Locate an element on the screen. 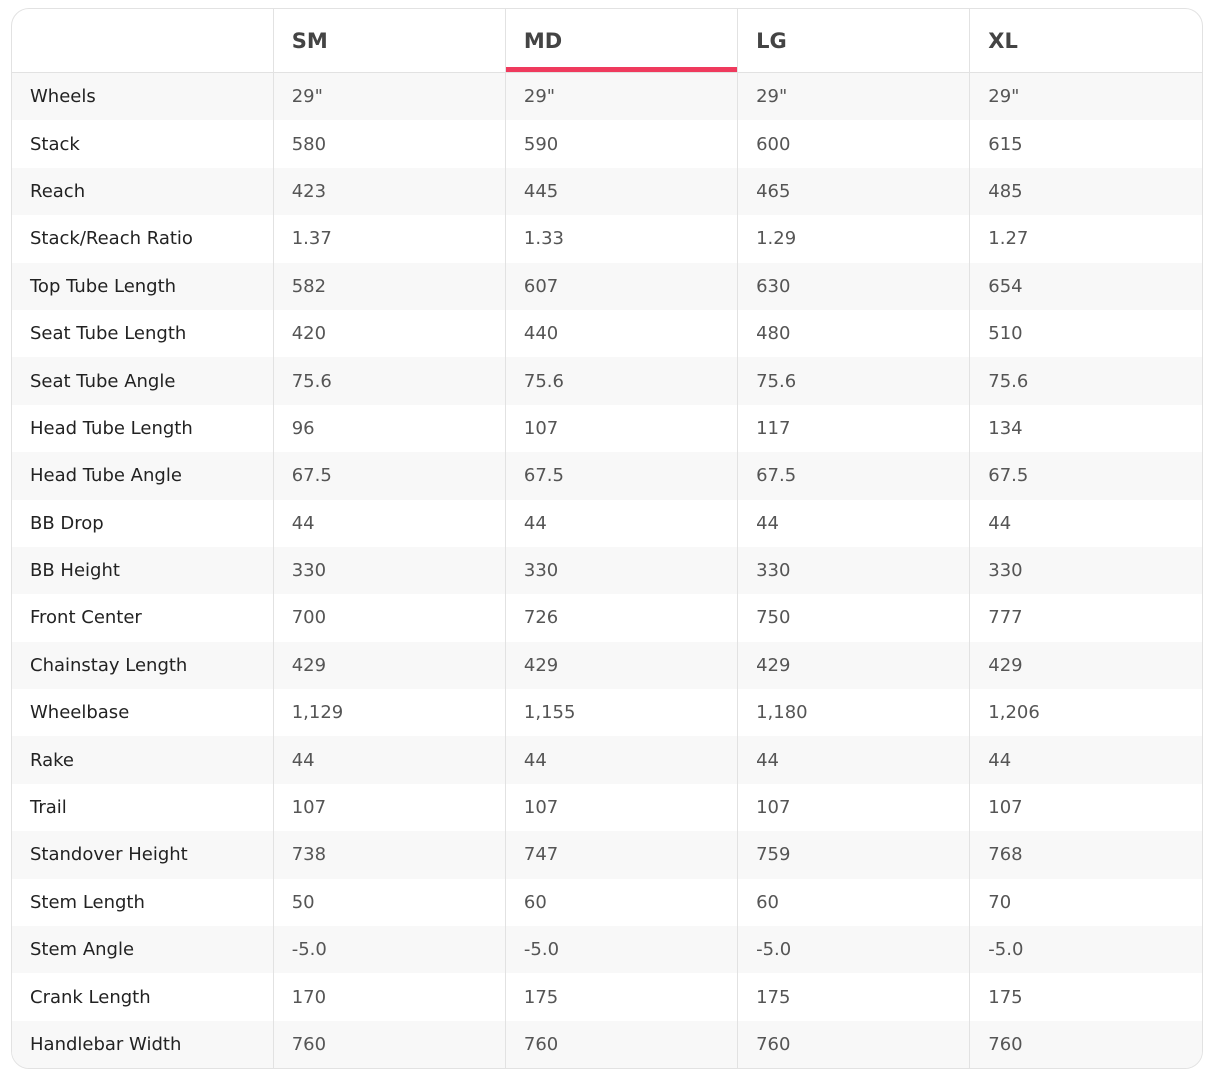 The height and width of the screenshot is (1078, 1214). table-row: Rake 44 44 44 44 is located at coordinates (607, 760).